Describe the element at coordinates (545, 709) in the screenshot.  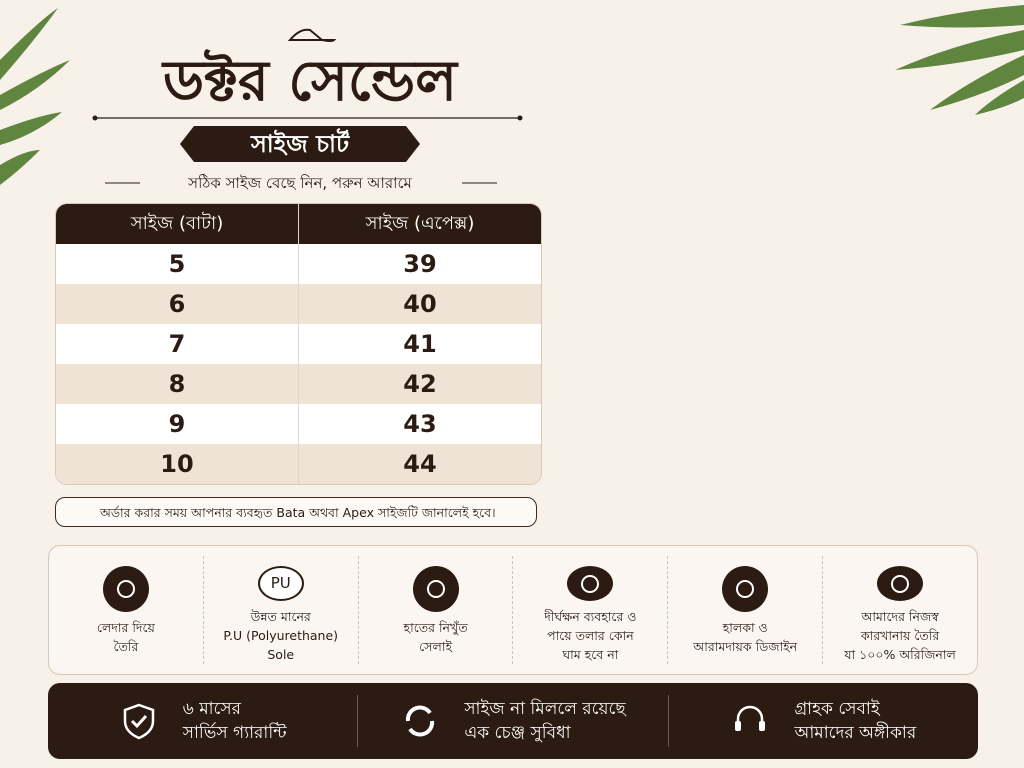
I see `guarantee-line: সাইজ না মিললে রয়েছে` at that location.